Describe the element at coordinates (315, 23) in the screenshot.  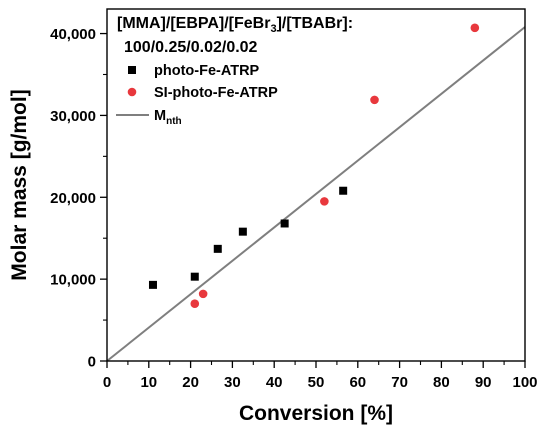
I see `conditions-text: ]/[TBABr]:` at that location.